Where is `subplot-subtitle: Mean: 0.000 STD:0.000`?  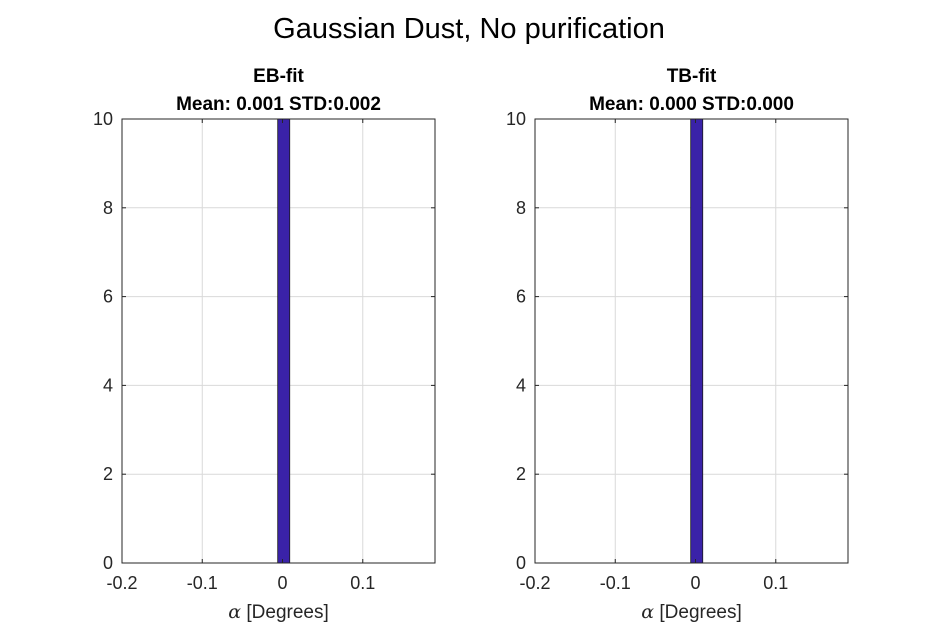
subplot-subtitle: Mean: 0.000 STD:0.000 is located at coordinates (691, 104).